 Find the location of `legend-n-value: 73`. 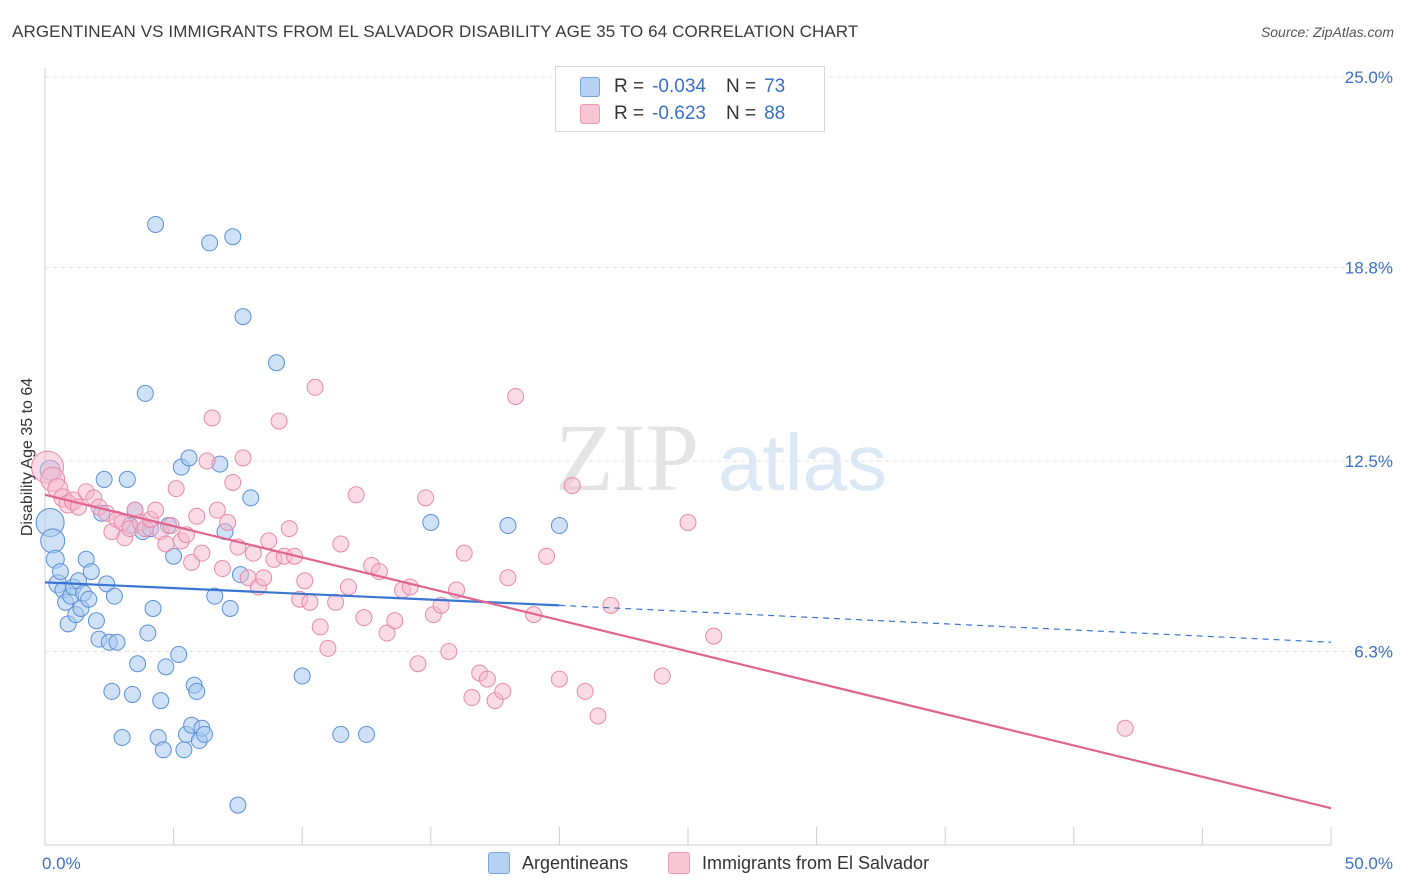

legend-n-value: 73 is located at coordinates (775, 86).